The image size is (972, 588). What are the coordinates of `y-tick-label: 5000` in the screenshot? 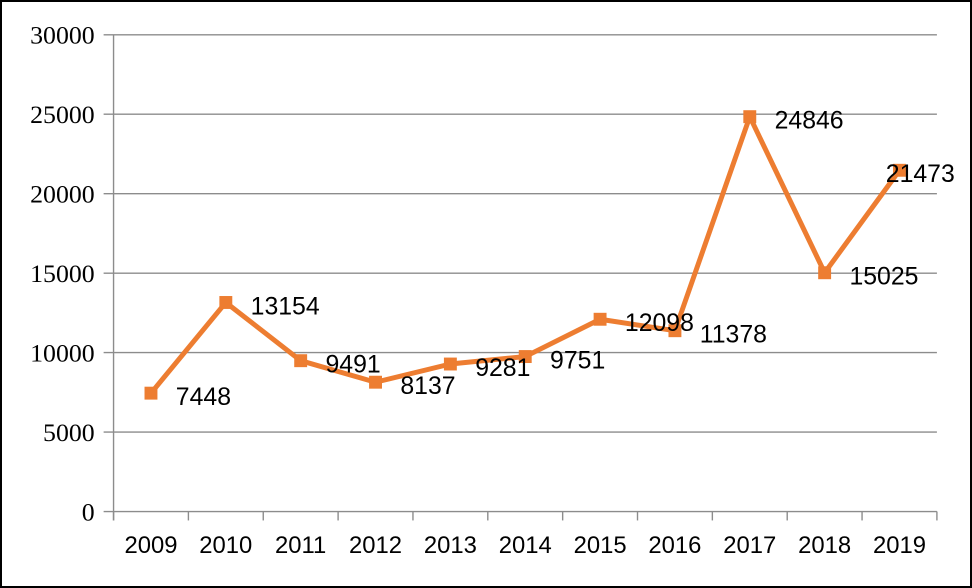 It's located at (69, 432).